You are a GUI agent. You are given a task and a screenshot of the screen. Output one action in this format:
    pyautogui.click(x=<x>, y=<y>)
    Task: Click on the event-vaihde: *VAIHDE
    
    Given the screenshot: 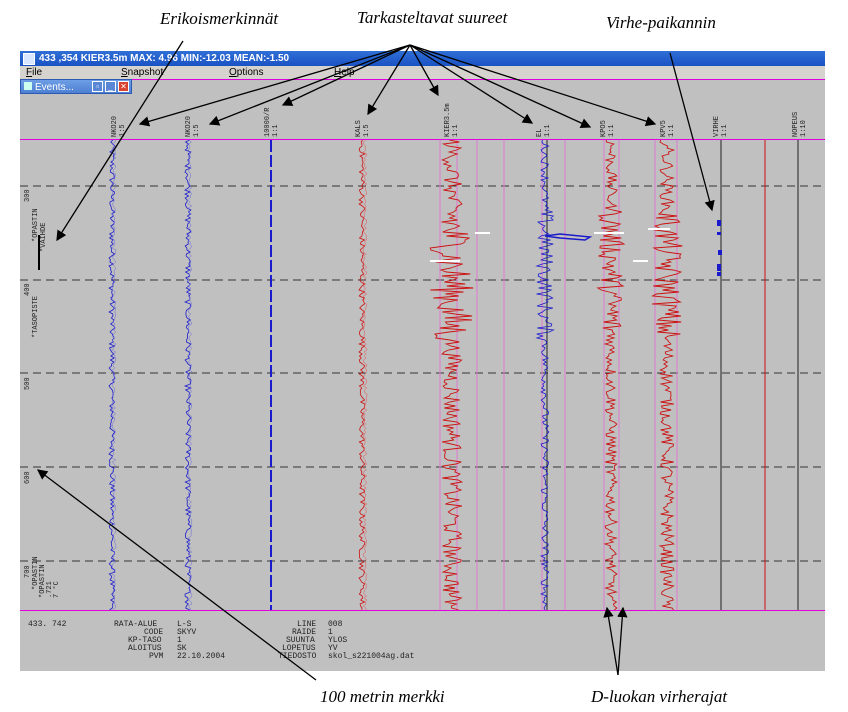 What is the action you would take?
    pyautogui.click(x=44, y=237)
    